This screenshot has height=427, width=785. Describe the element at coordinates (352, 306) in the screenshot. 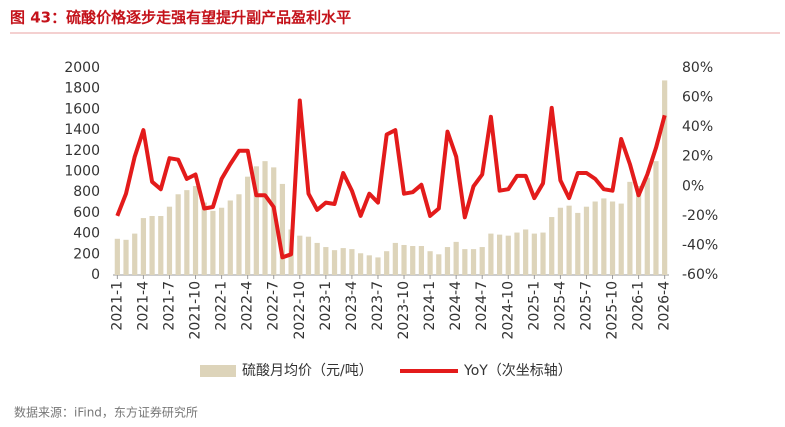

I see `x-tick-label: 2023-4` at that location.